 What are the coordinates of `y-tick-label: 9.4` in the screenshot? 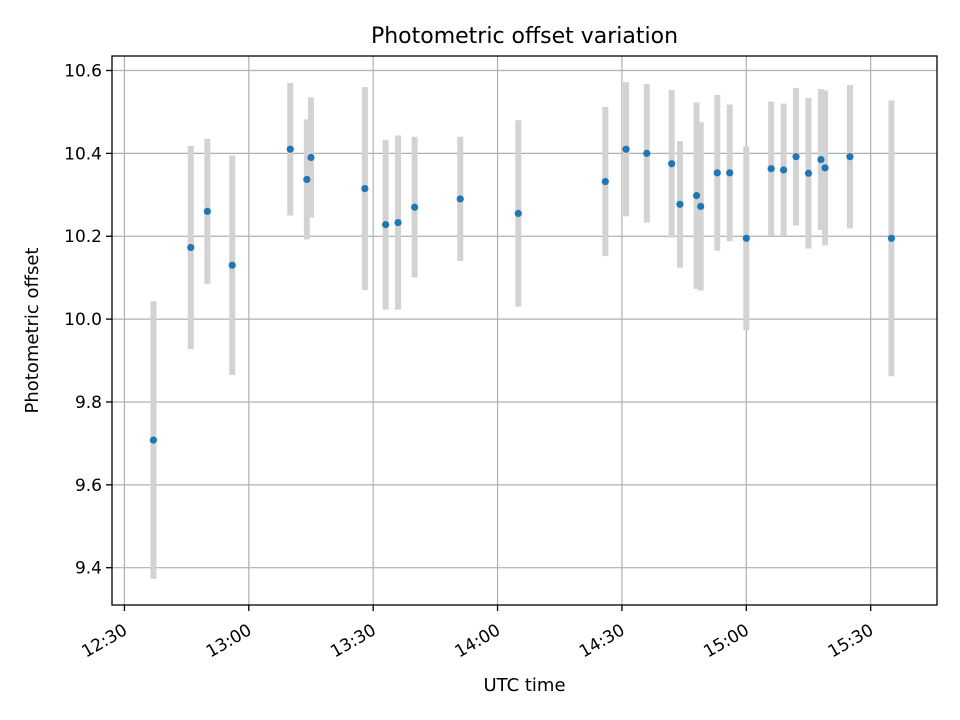 It's located at (88, 569).